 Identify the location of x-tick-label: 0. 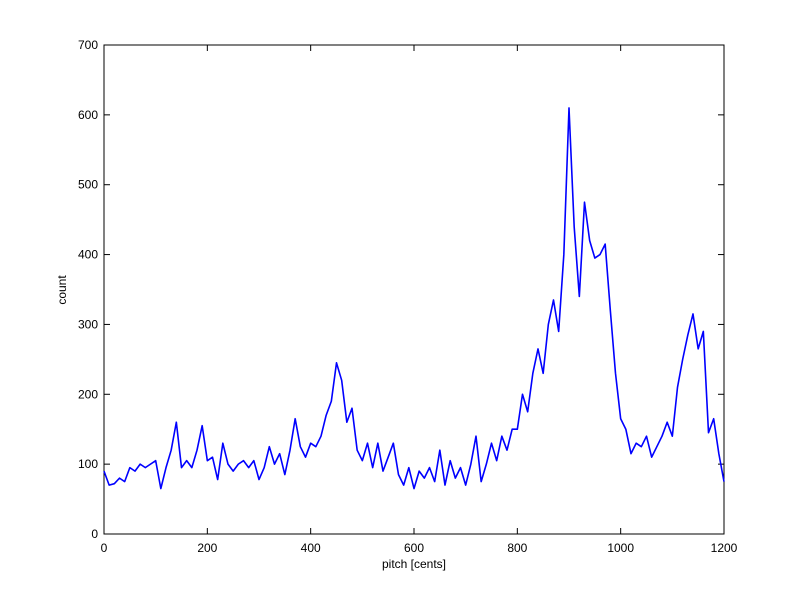
(104, 548).